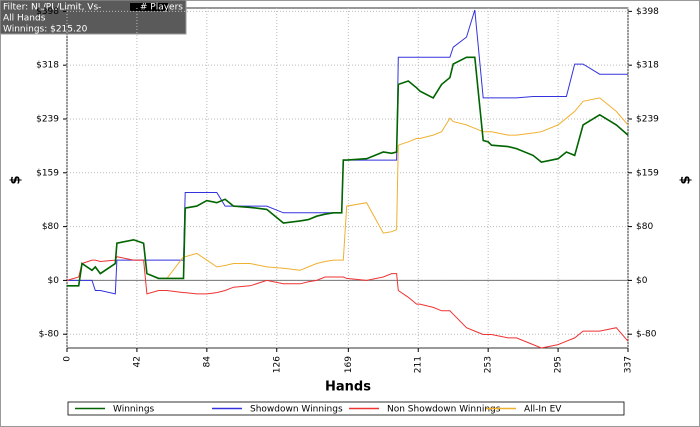  I want to click on x-tick-label: 295, so click(559, 364).